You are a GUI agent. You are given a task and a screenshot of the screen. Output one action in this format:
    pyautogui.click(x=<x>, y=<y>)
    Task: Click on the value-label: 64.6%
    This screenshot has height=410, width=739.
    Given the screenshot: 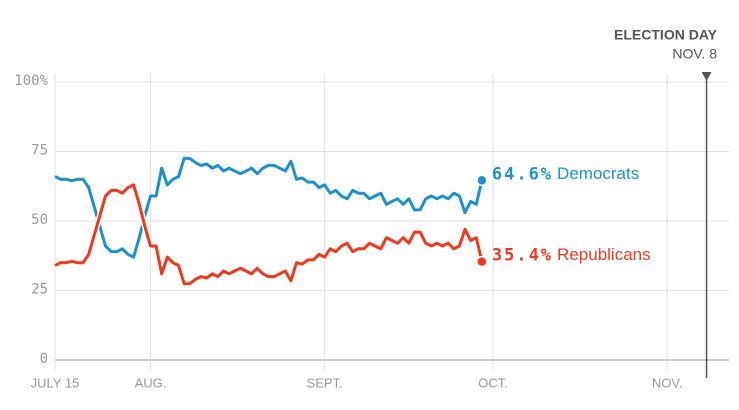 What is the action you would take?
    pyautogui.click(x=522, y=174)
    